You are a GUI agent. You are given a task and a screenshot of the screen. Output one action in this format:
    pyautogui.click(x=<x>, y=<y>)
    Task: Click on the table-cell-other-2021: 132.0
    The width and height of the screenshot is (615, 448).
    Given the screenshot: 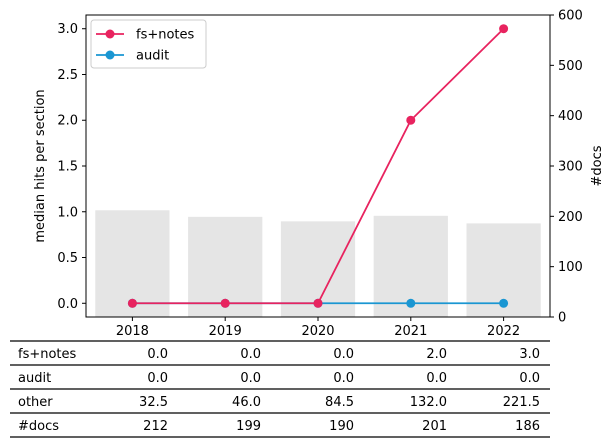 What is the action you would take?
    pyautogui.click(x=428, y=402)
    